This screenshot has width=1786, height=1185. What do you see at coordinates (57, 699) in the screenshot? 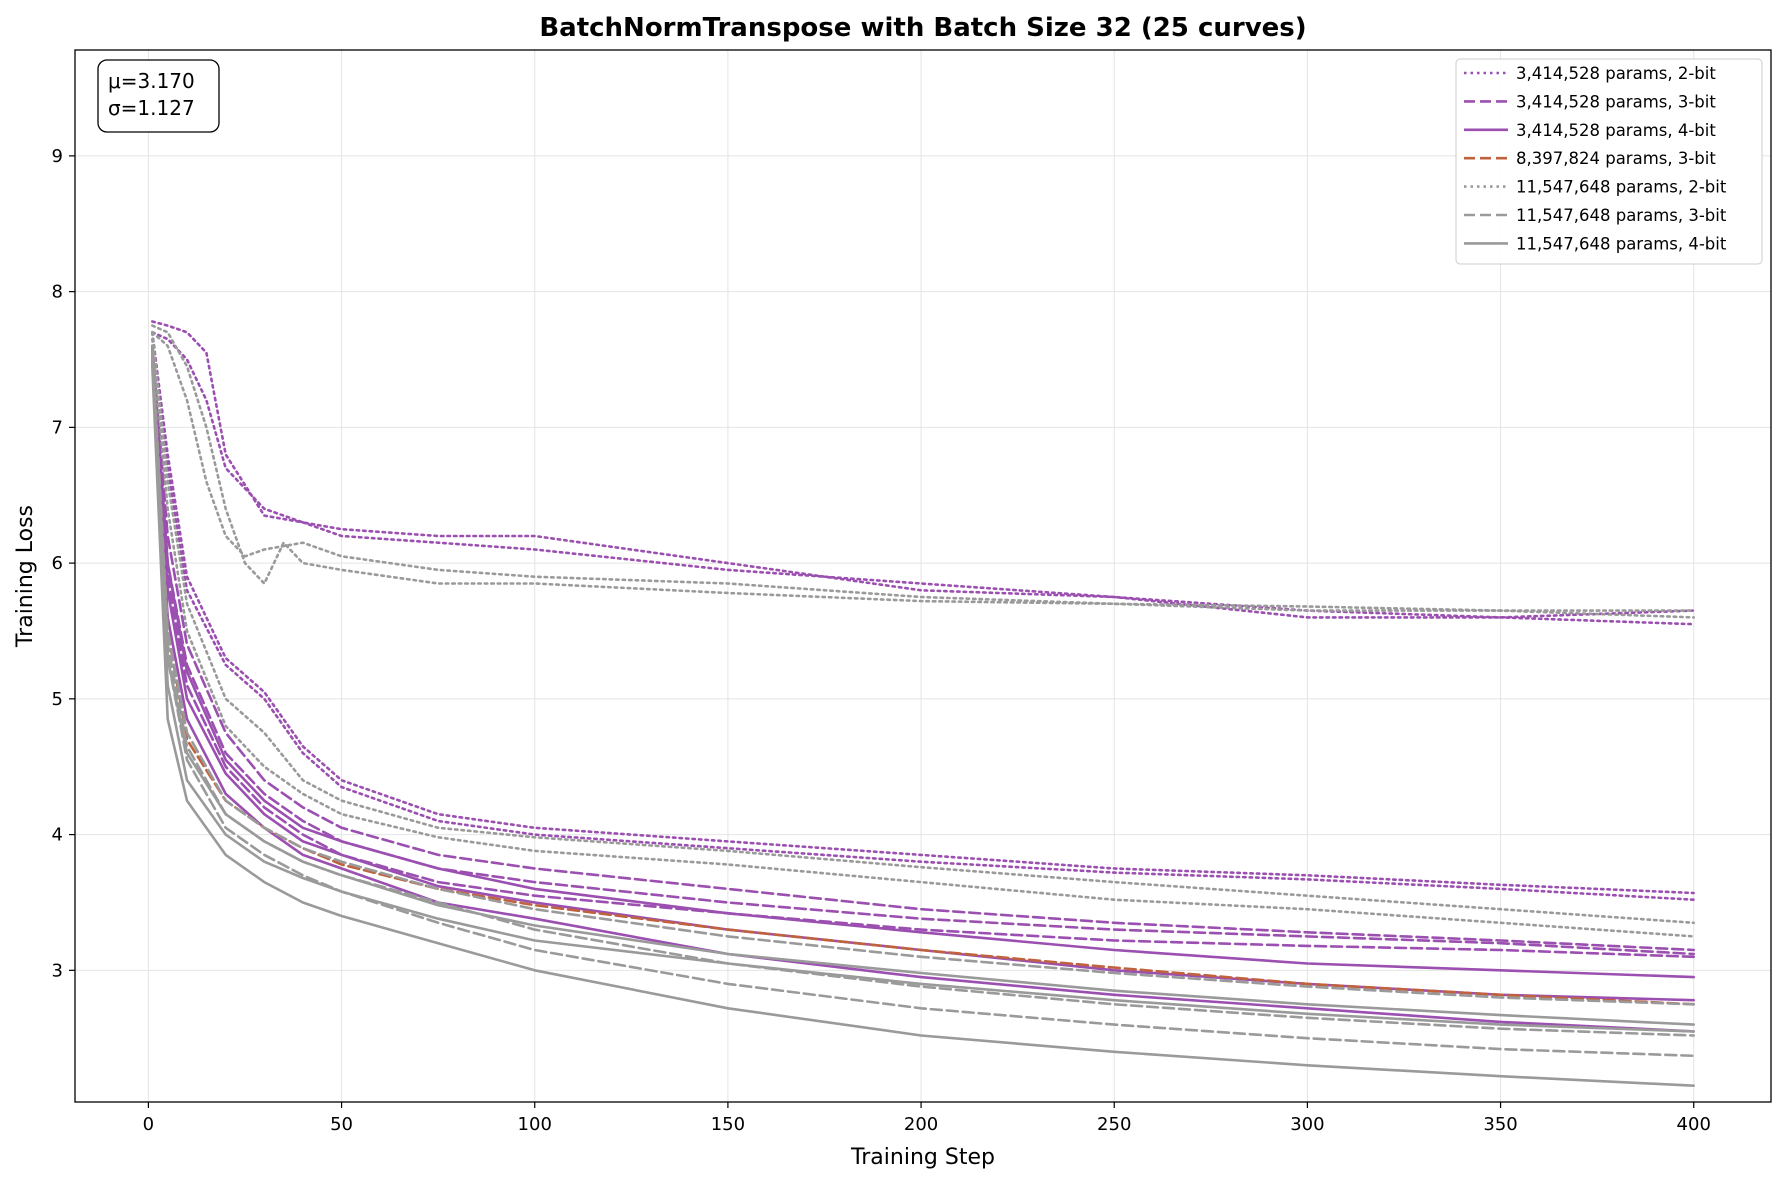
I see `y-tick-label: 5` at bounding box center [57, 699].